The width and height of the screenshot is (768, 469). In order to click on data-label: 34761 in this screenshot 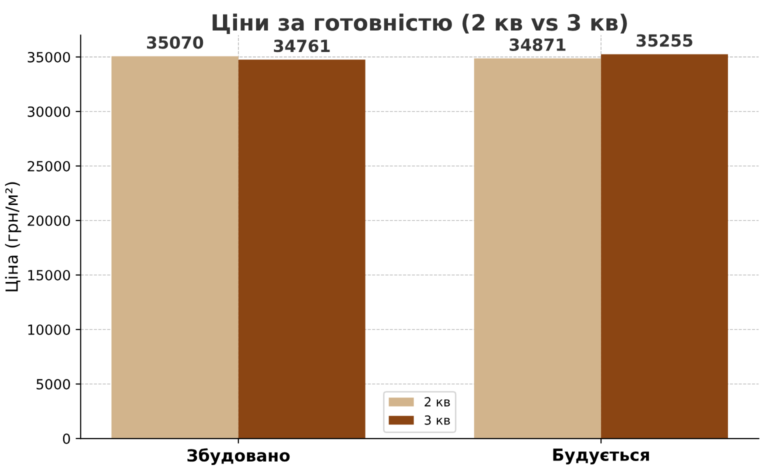, I will do `click(302, 46)`.